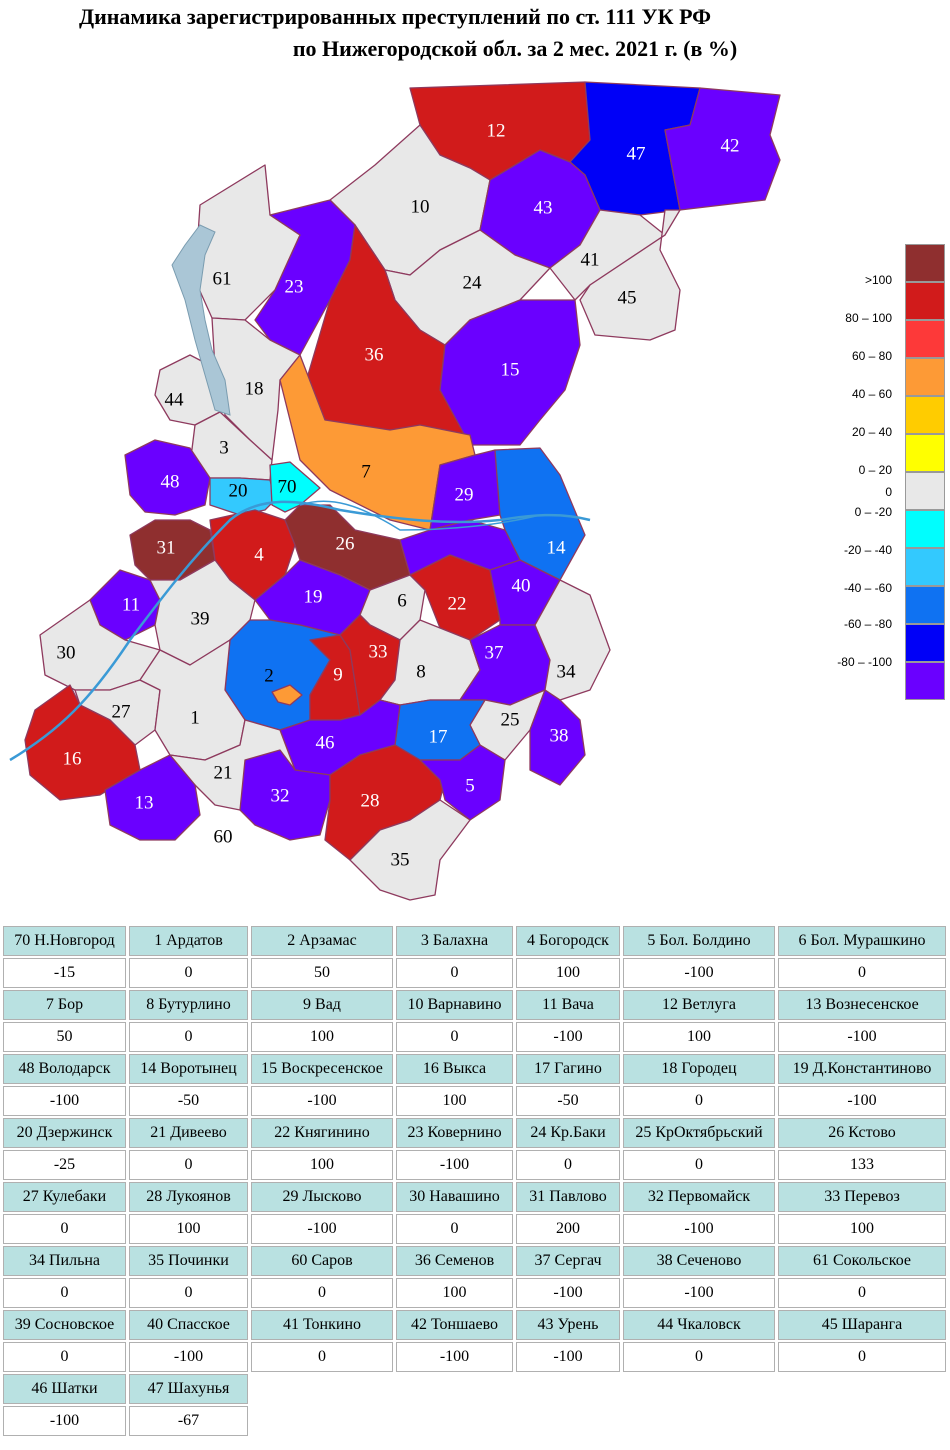  Describe the element at coordinates (494, 652) in the screenshot. I see `map-label-37: 37` at that location.